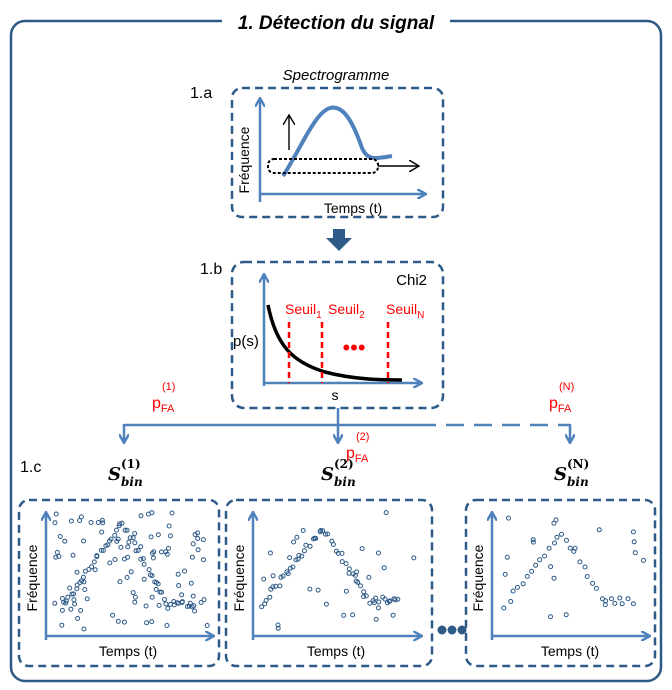 The image size is (672, 690). Describe the element at coordinates (335, 395) in the screenshot. I see `chi2-x-label: s` at that location.